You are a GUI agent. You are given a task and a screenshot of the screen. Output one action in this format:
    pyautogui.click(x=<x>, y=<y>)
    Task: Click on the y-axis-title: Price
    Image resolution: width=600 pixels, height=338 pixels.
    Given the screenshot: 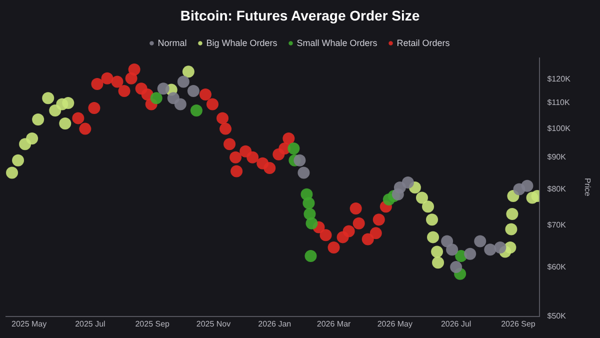 What is the action you would take?
    pyautogui.click(x=587, y=187)
    